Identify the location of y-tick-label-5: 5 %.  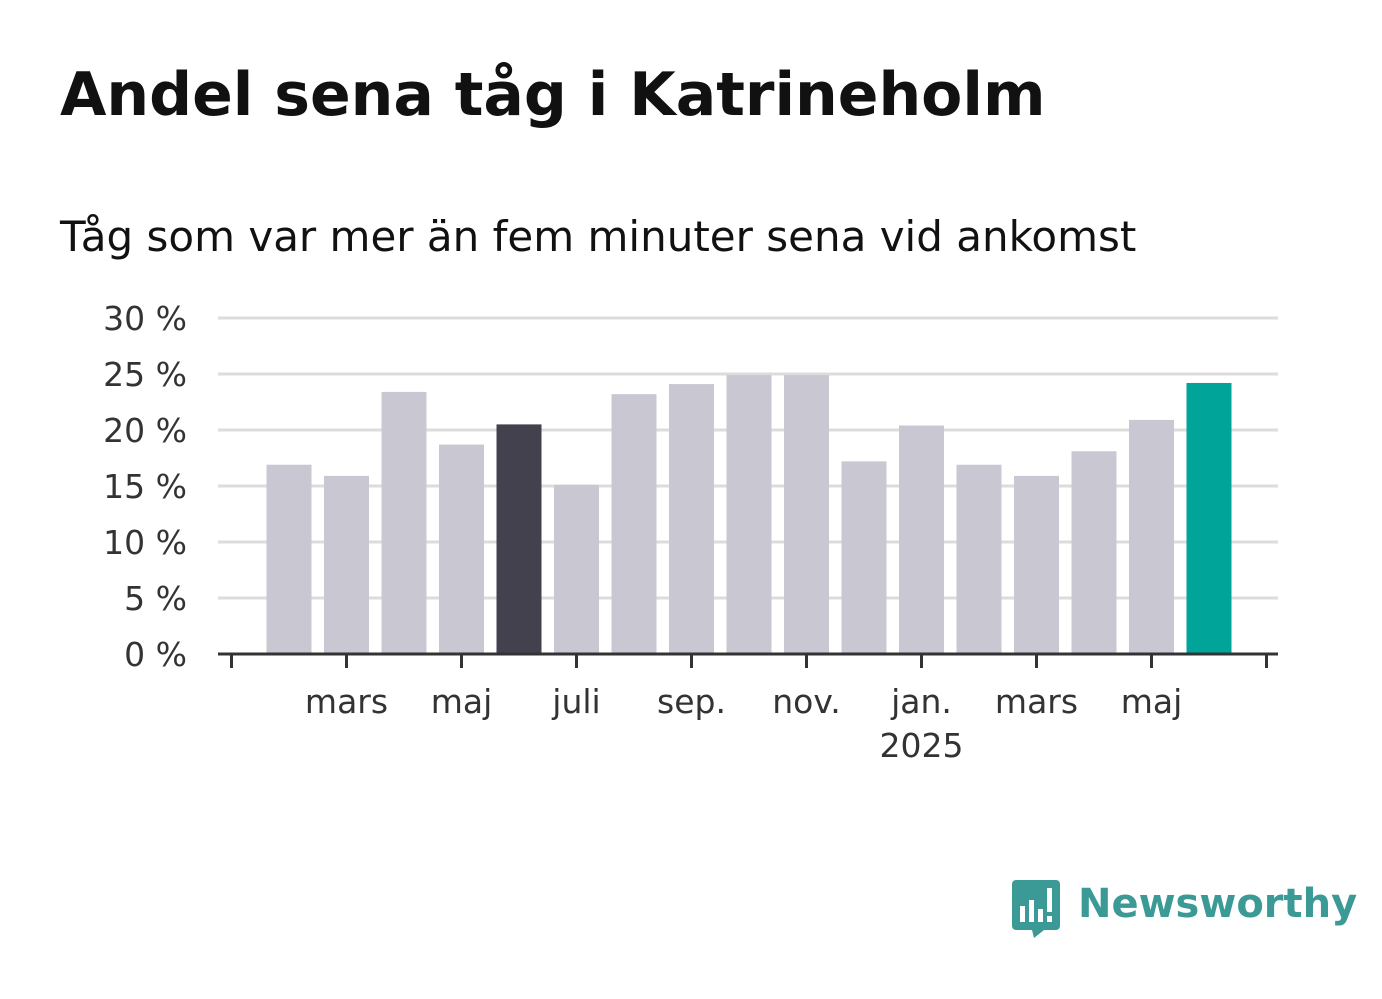
(155, 598).